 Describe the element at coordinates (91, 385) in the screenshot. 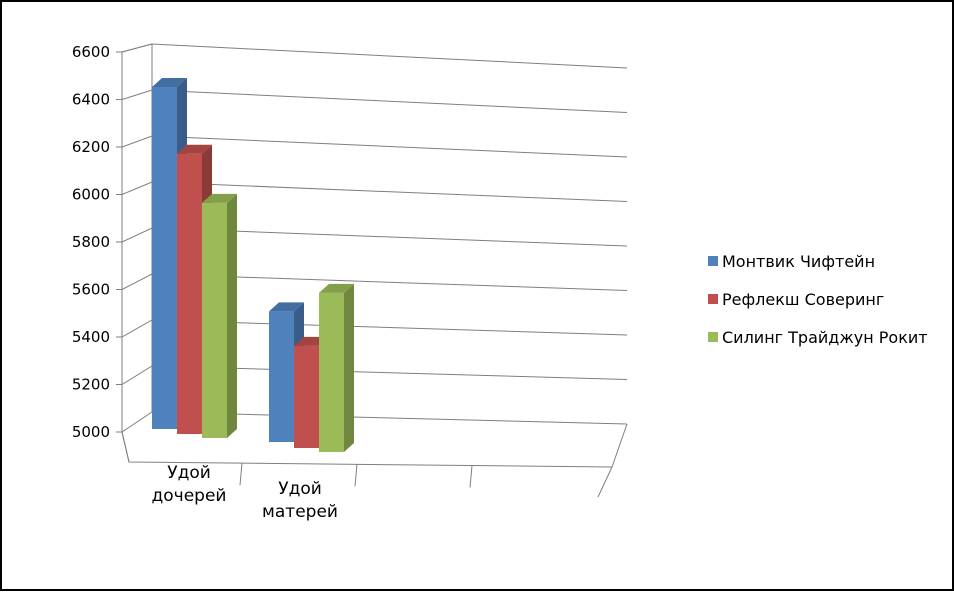

I see `y-axis-tick-label: 5200` at that location.